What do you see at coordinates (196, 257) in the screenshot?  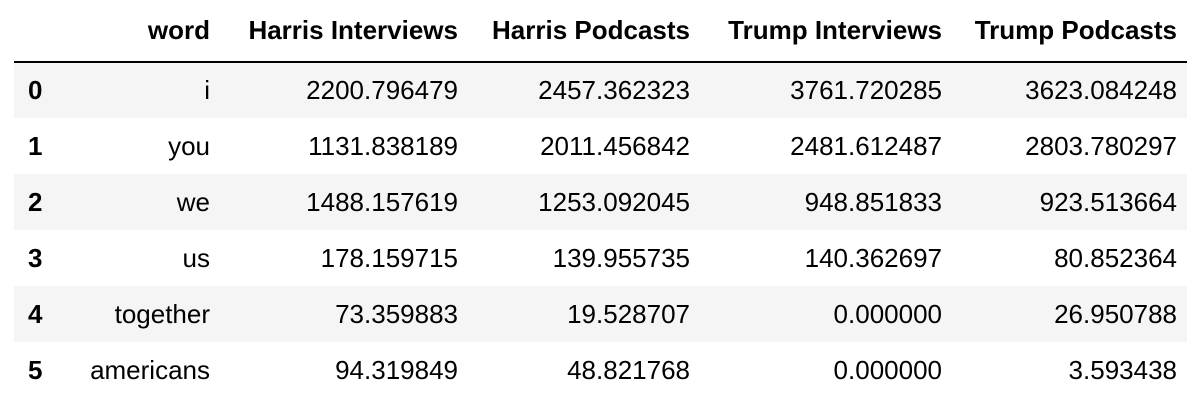 I see `cell-word: us` at bounding box center [196, 257].